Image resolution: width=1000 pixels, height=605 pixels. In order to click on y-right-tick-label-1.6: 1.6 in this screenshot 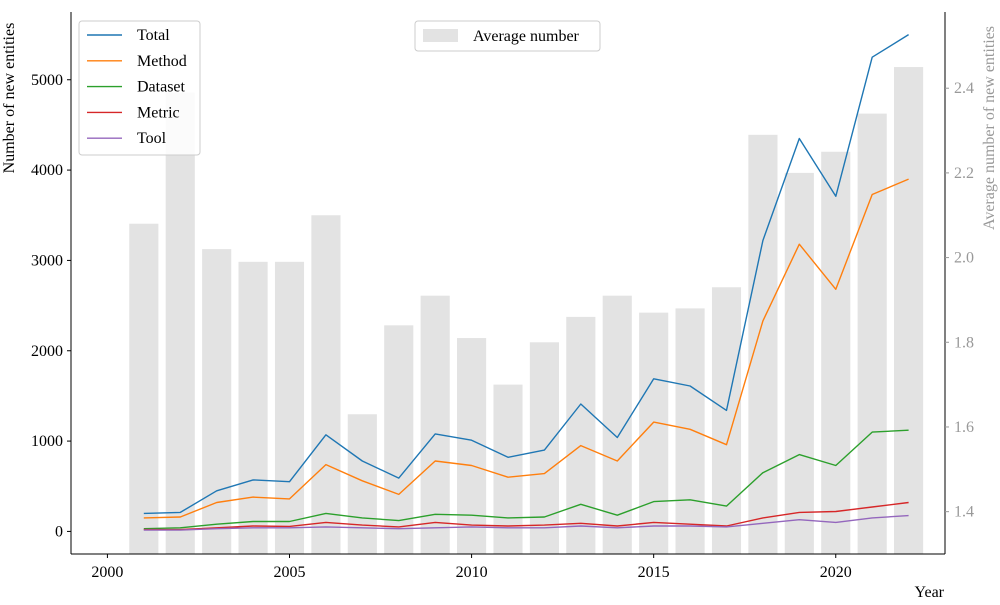, I will do `click(964, 427)`.